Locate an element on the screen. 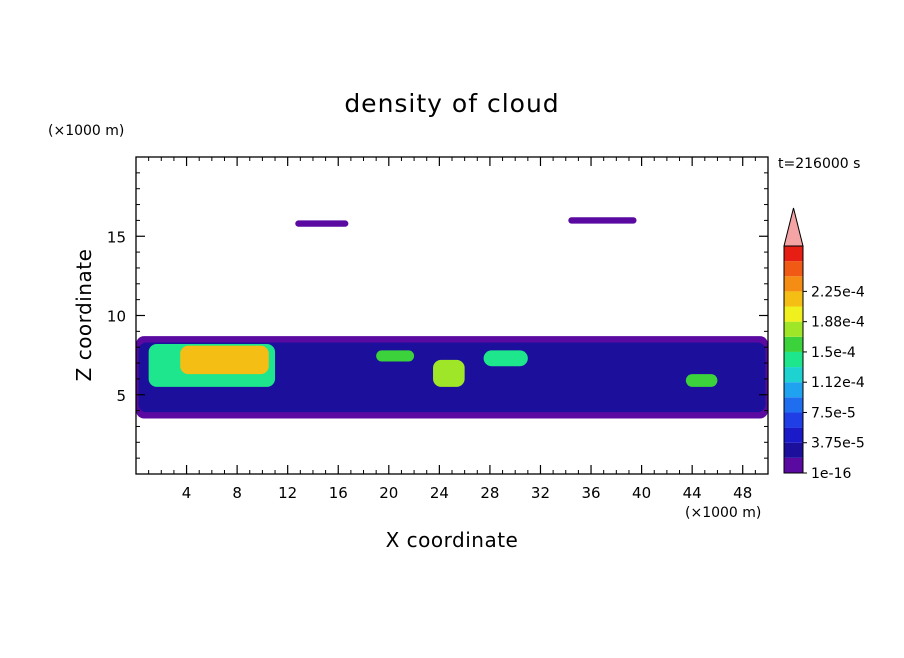 This screenshot has width=904, height=658. x-tick-label: 16 is located at coordinates (338, 493).